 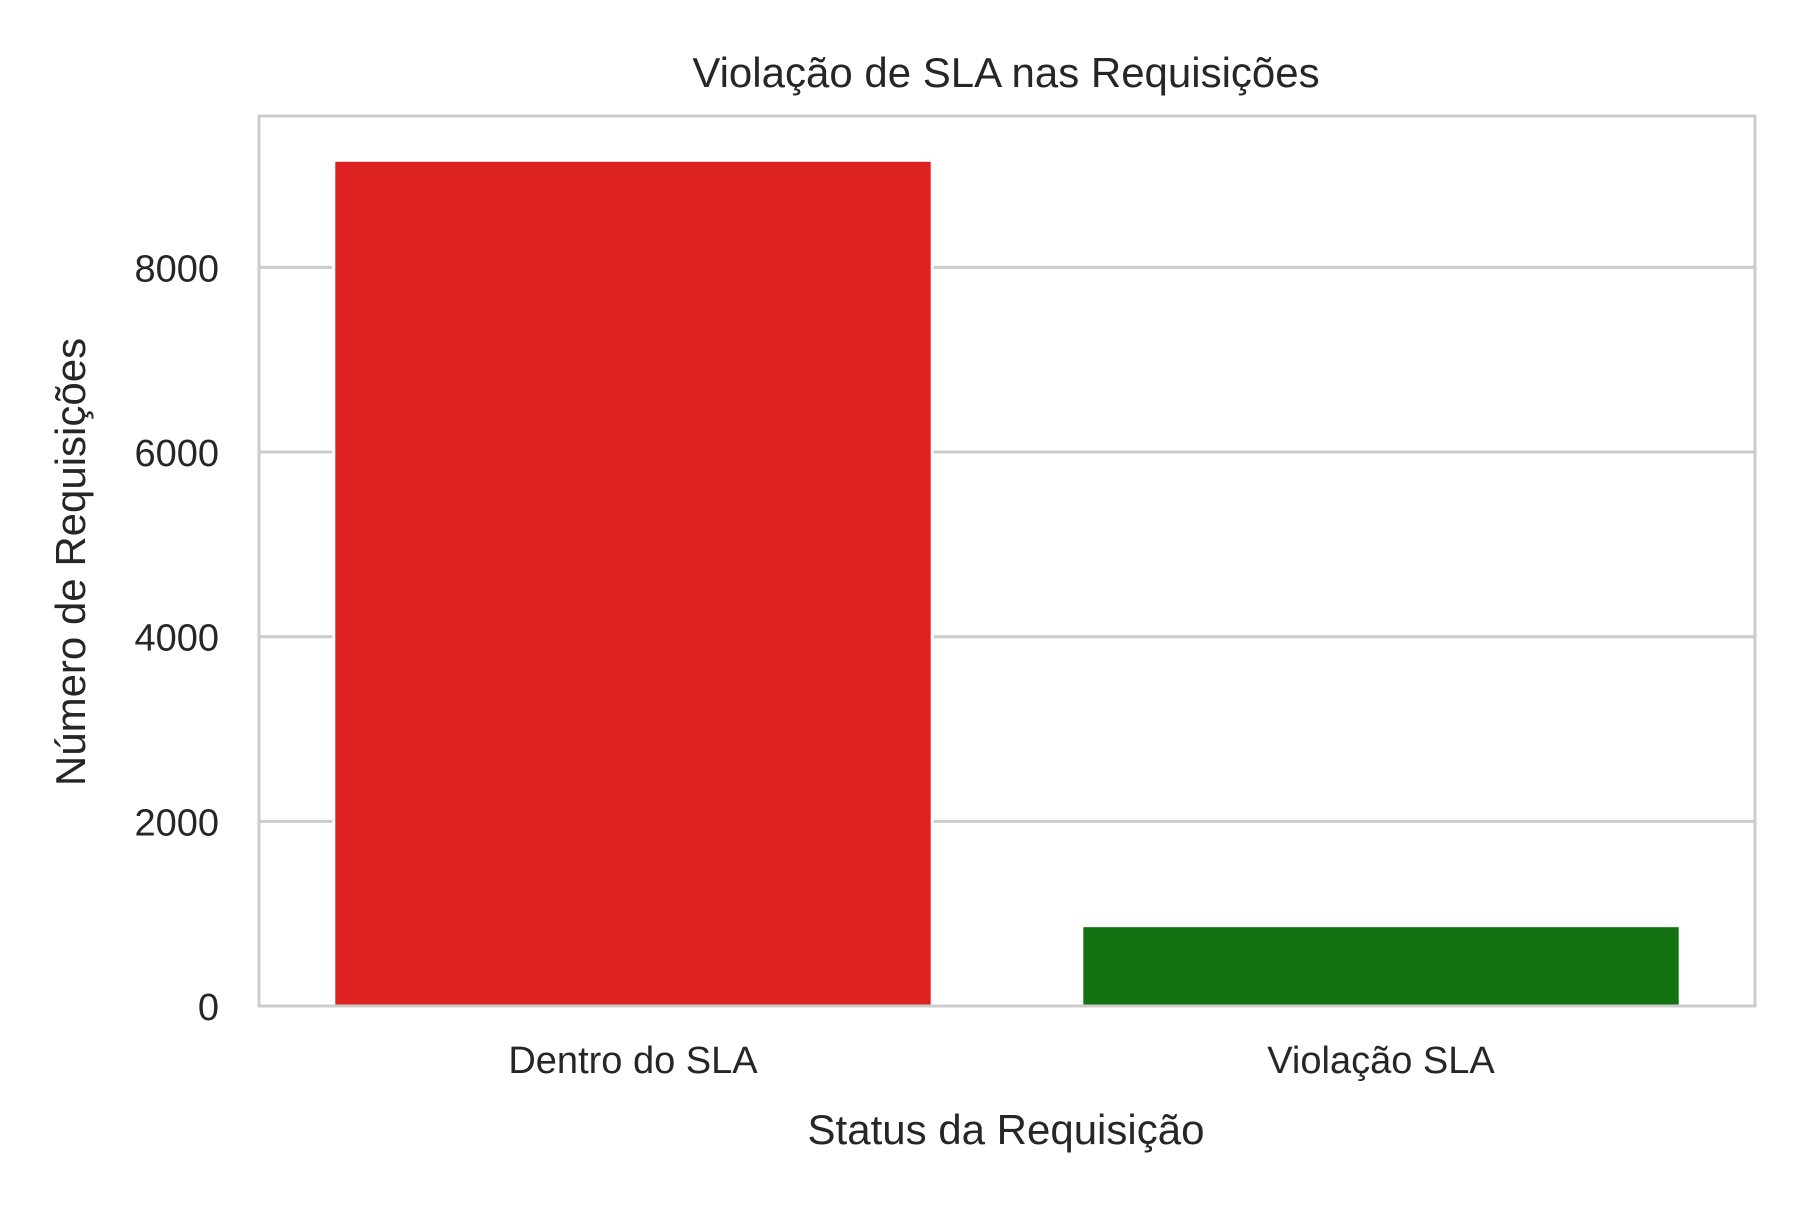 What do you see at coordinates (70, 562) in the screenshot?
I see `y-axis-label: Número de Requisições` at bounding box center [70, 562].